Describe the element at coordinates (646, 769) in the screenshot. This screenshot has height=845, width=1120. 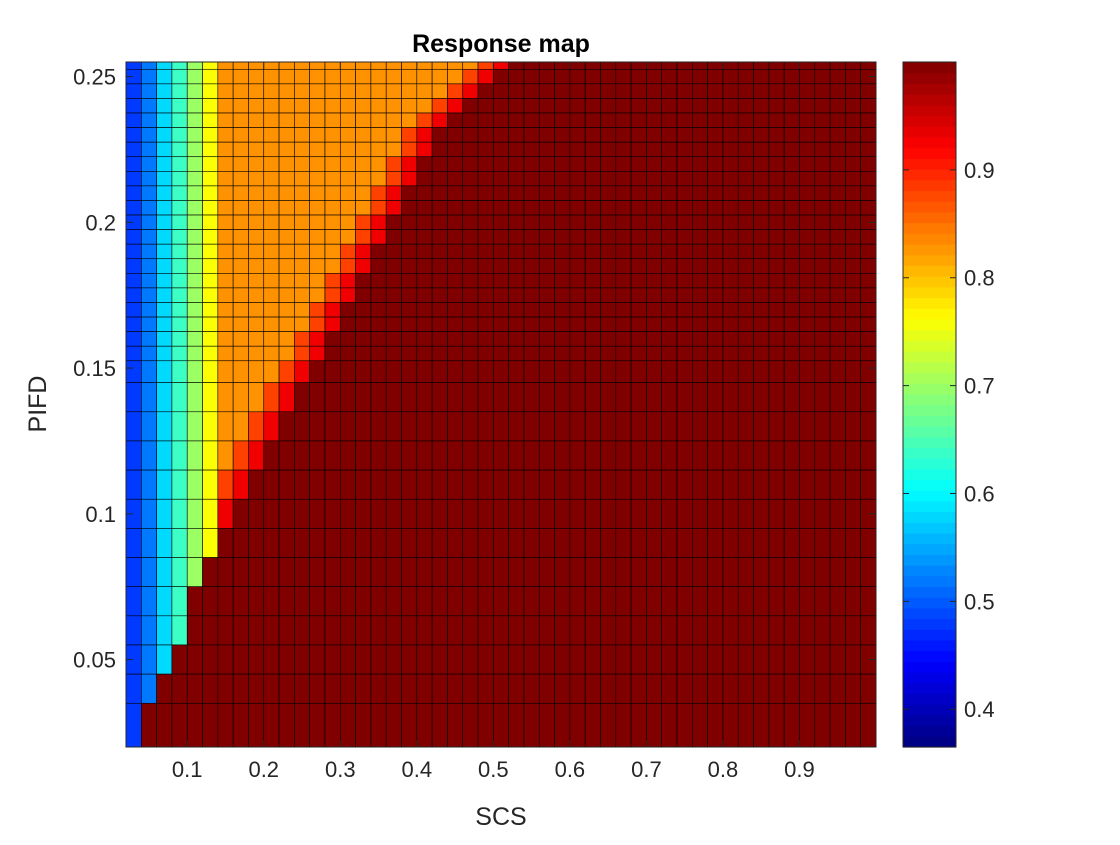
I see `x-tick-label: 0.7` at that location.